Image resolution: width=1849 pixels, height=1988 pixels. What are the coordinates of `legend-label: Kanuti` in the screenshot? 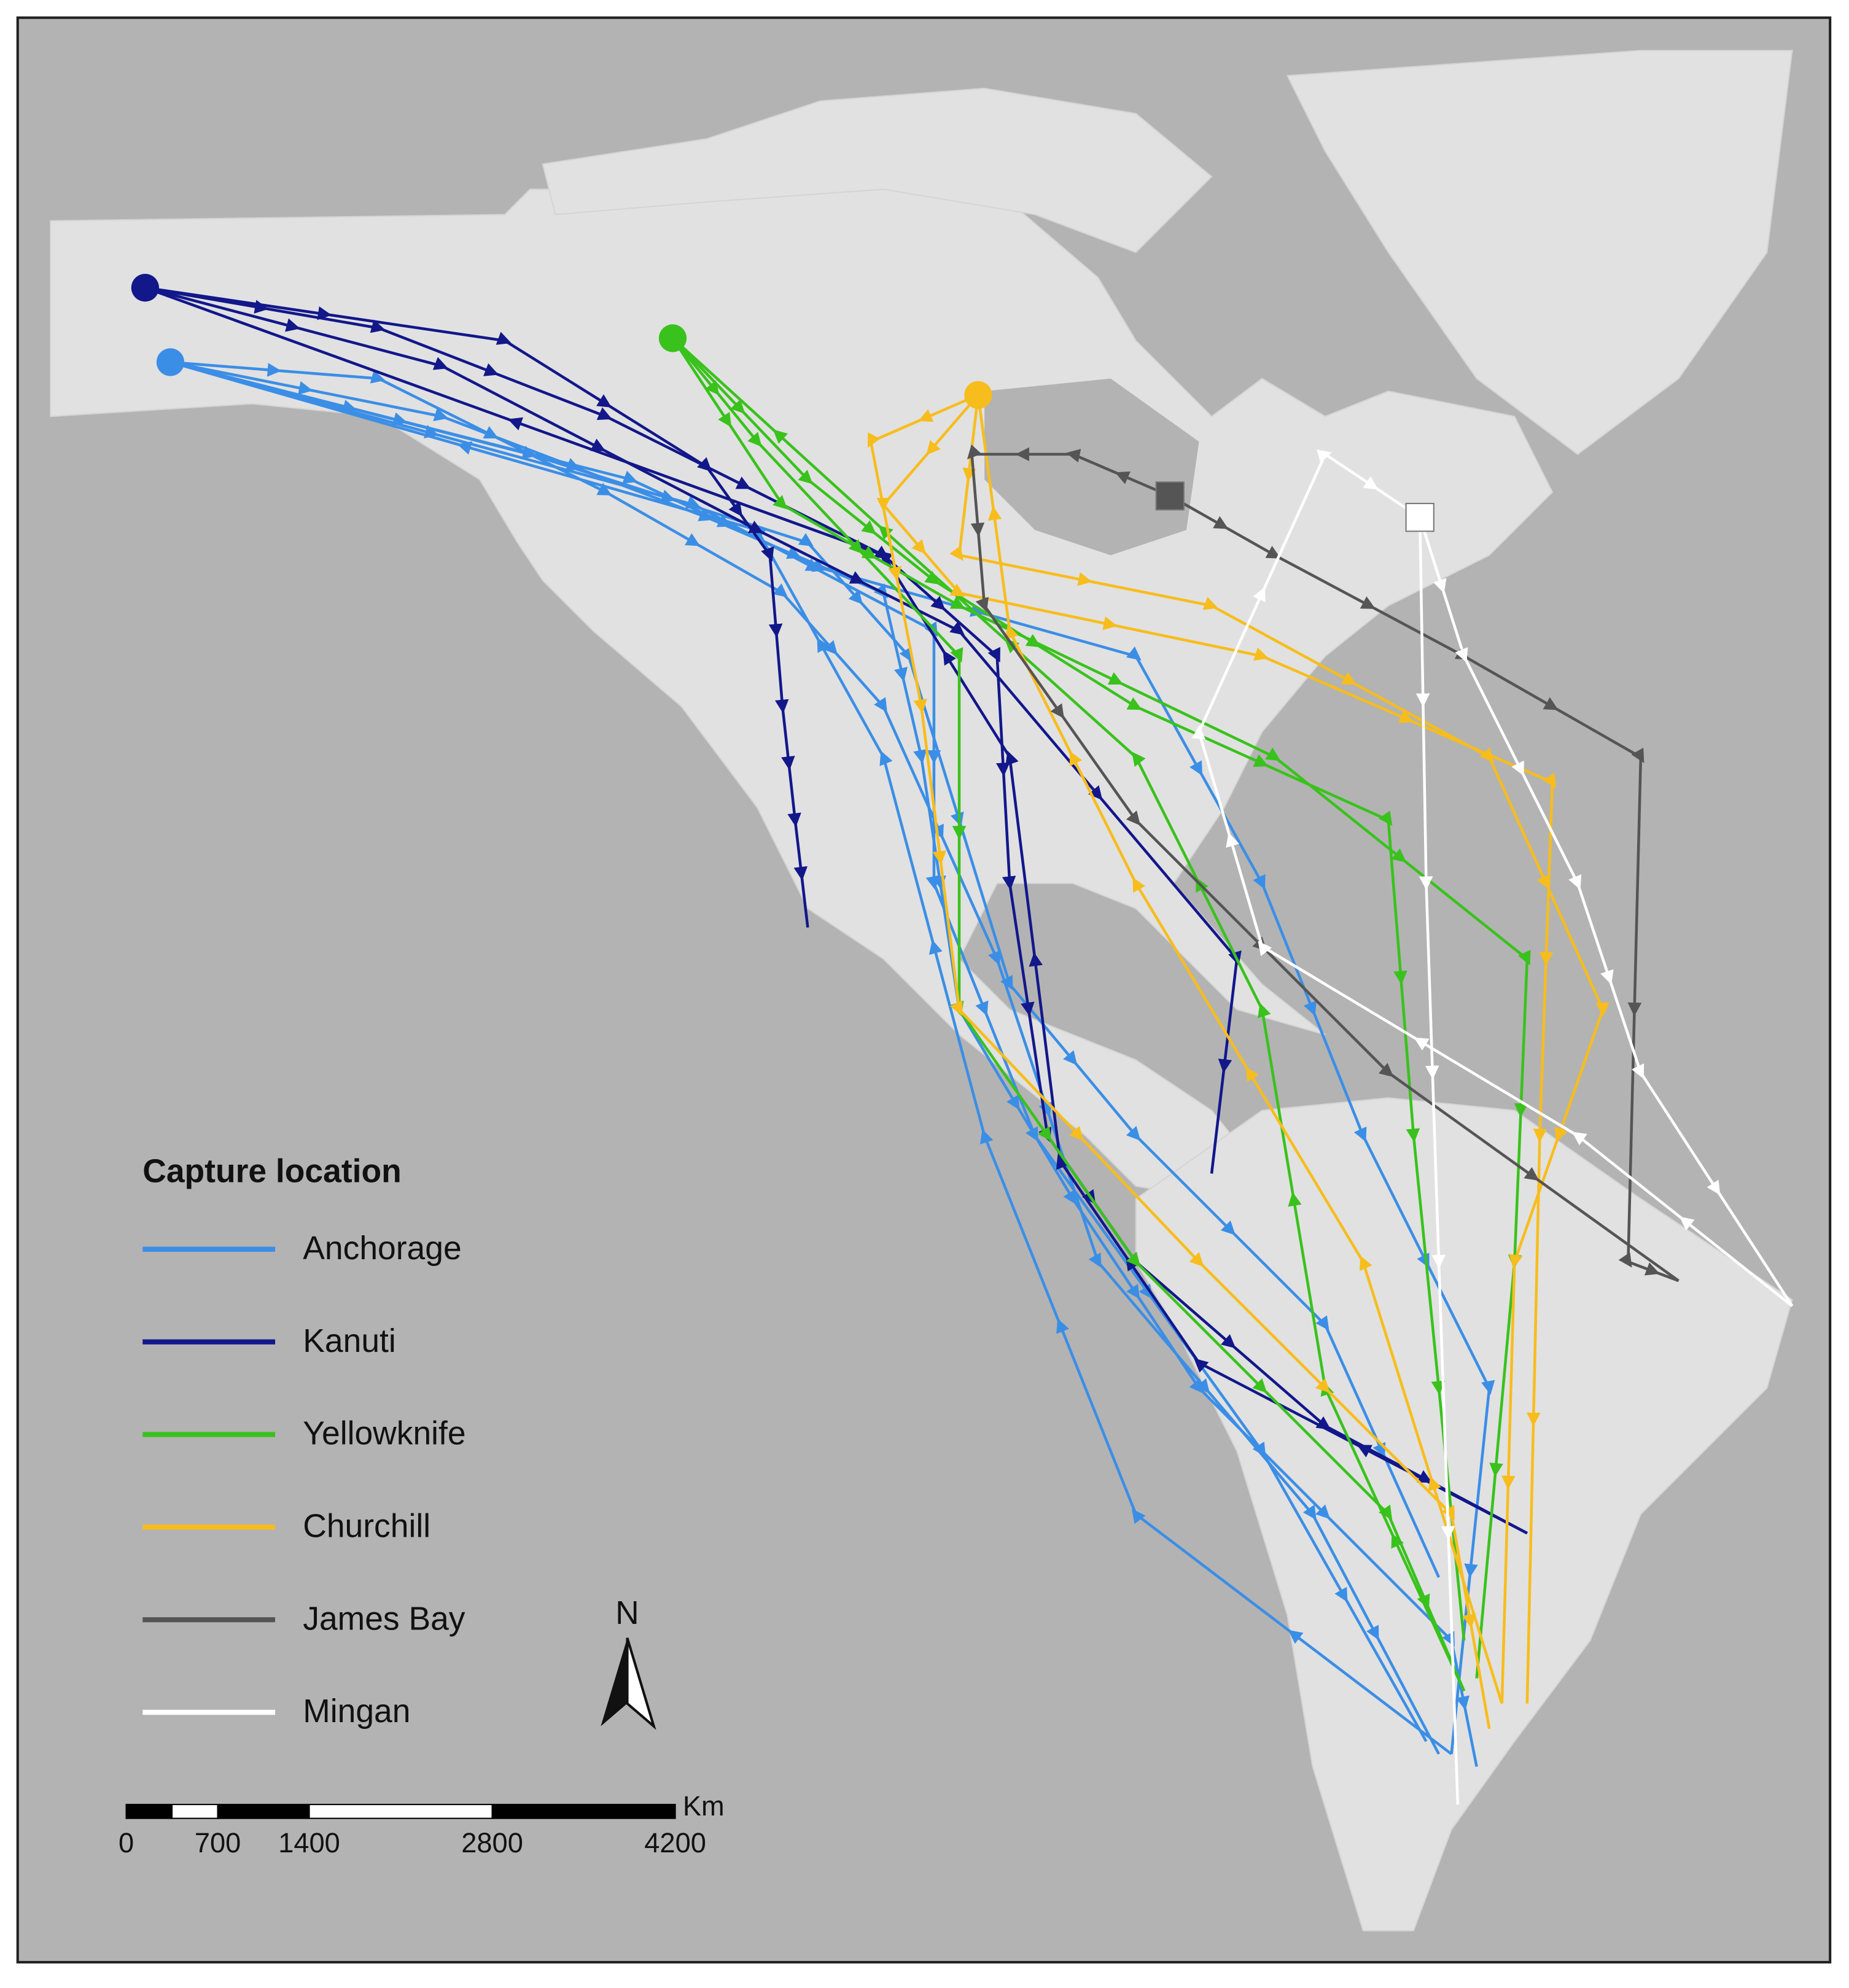 It's located at (349, 1341).